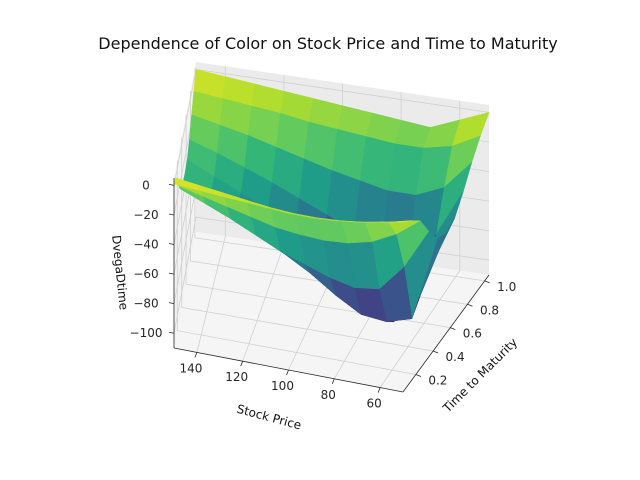  Describe the element at coordinates (187, 184) in the screenshot. I see `surface-face` at that location.